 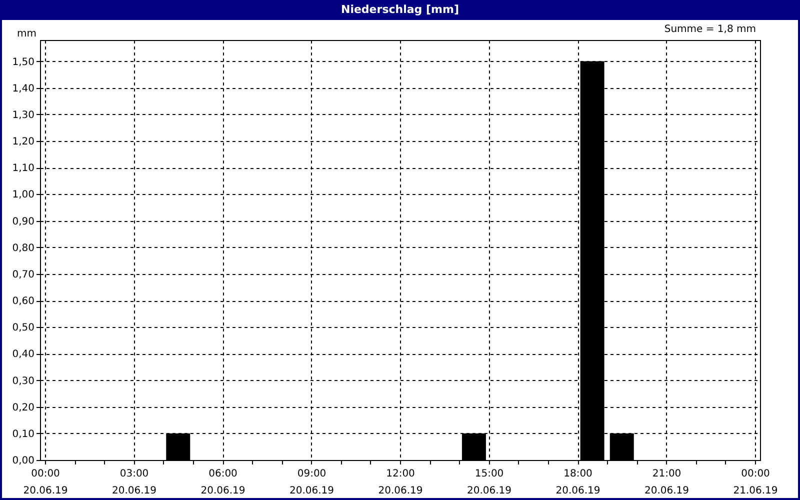 I want to click on x-tick-label: 12:00 20.06.19, so click(x=400, y=482).